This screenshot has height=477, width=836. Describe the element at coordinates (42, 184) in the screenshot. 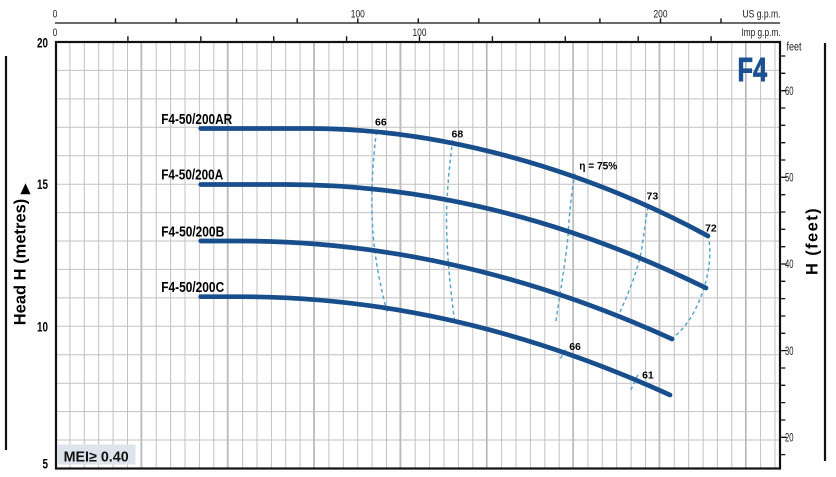

I see `svg-text: 15` at that location.